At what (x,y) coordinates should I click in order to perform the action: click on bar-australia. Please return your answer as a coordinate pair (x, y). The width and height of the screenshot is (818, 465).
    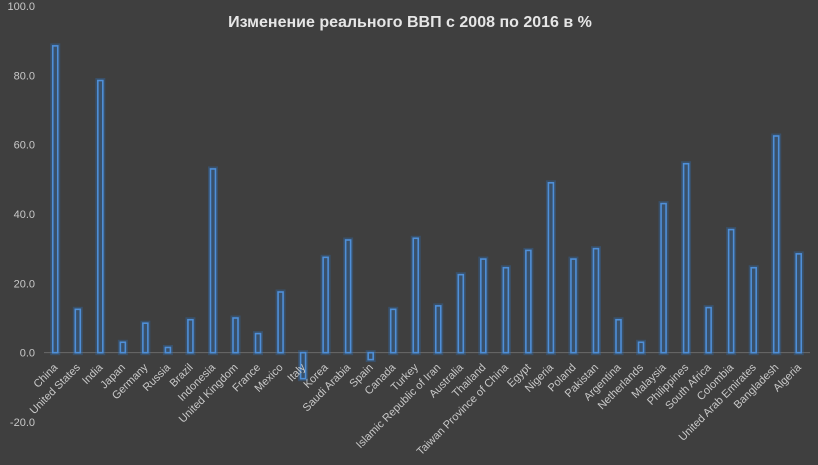
    Looking at the image, I should click on (461, 313).